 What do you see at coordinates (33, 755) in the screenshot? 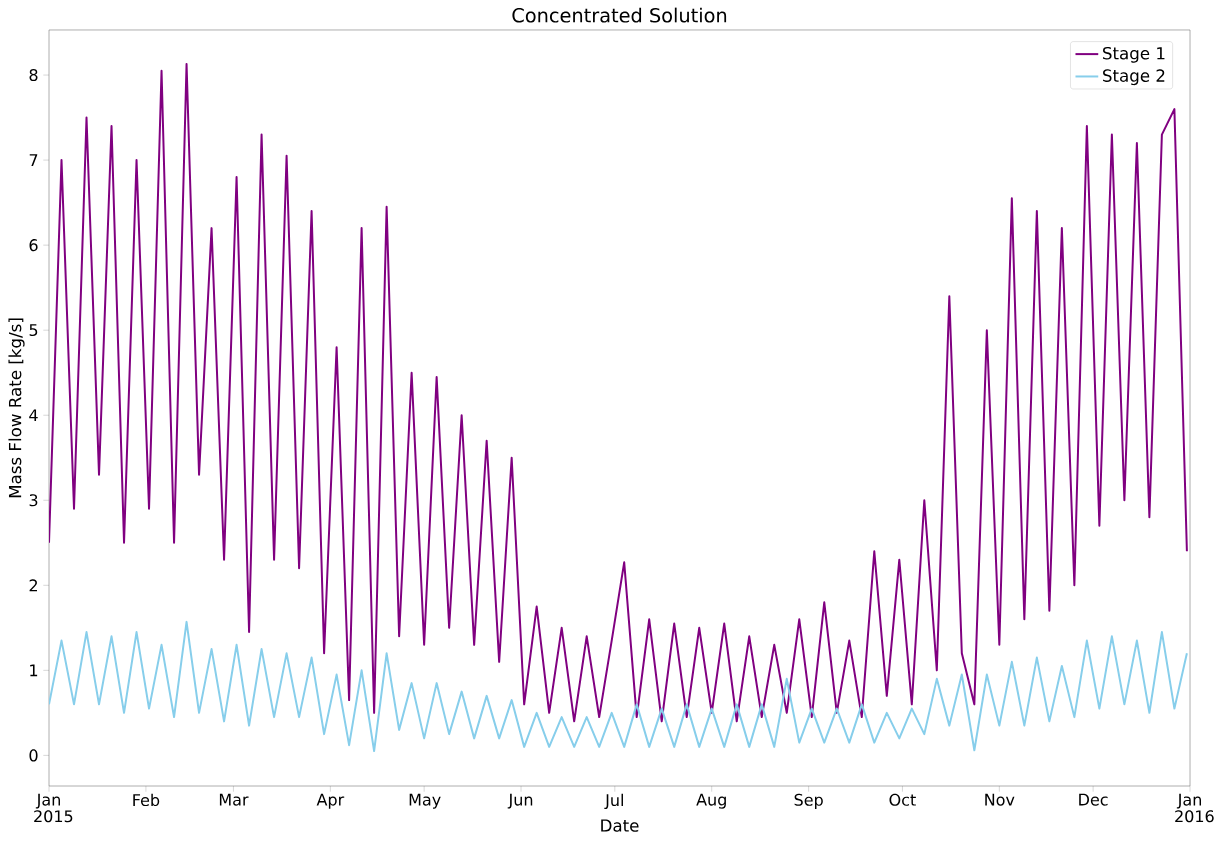
I see `y-tick-label: 0` at bounding box center [33, 755].